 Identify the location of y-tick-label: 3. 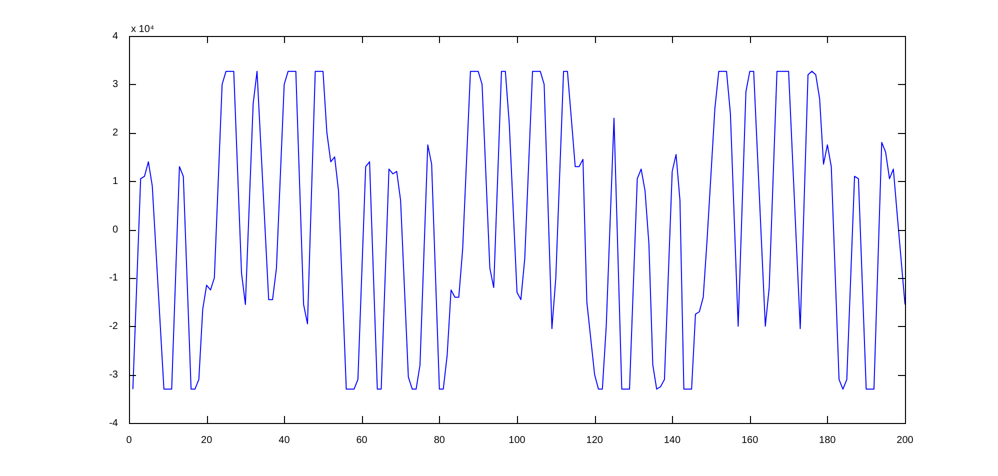
(115, 84).